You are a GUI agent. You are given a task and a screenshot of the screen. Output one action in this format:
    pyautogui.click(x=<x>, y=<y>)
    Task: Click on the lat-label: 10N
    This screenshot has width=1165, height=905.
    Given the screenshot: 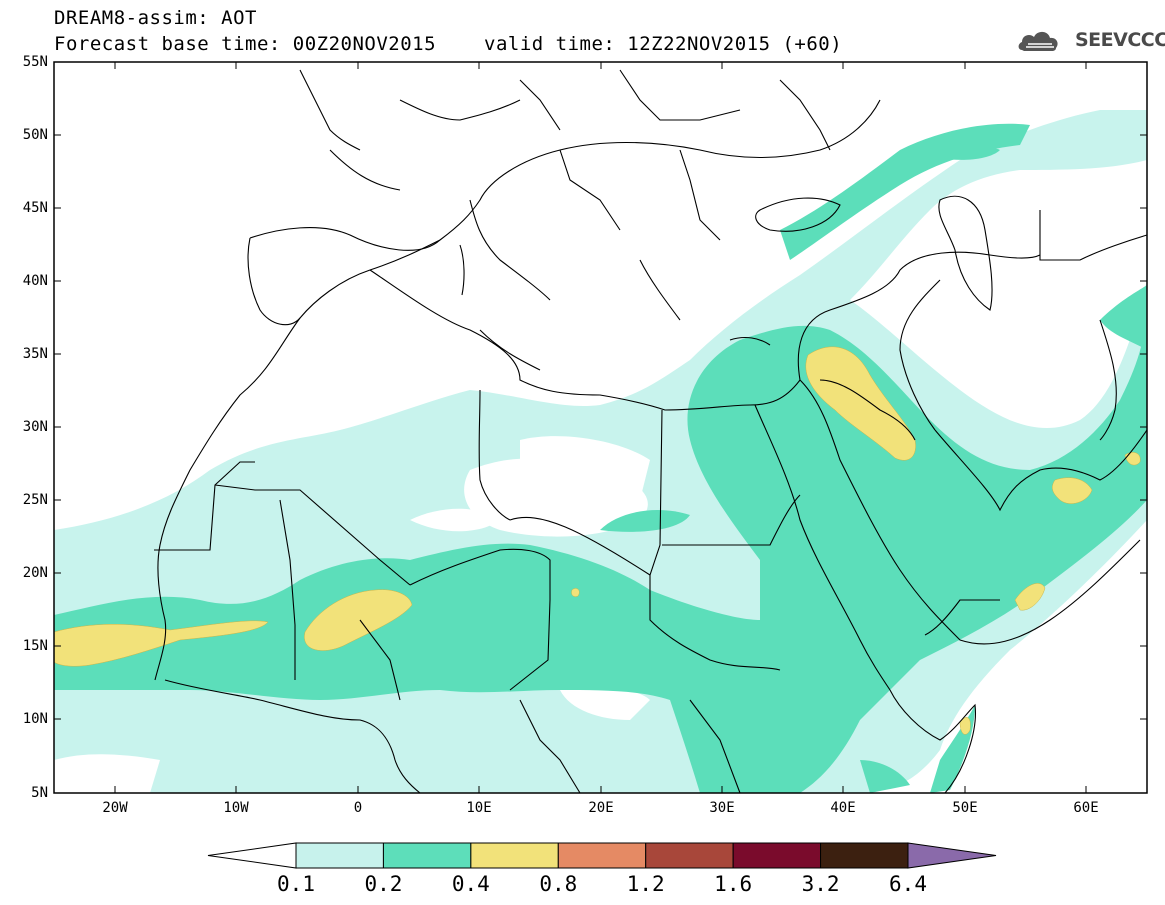 What is the action you would take?
    pyautogui.click(x=35, y=719)
    